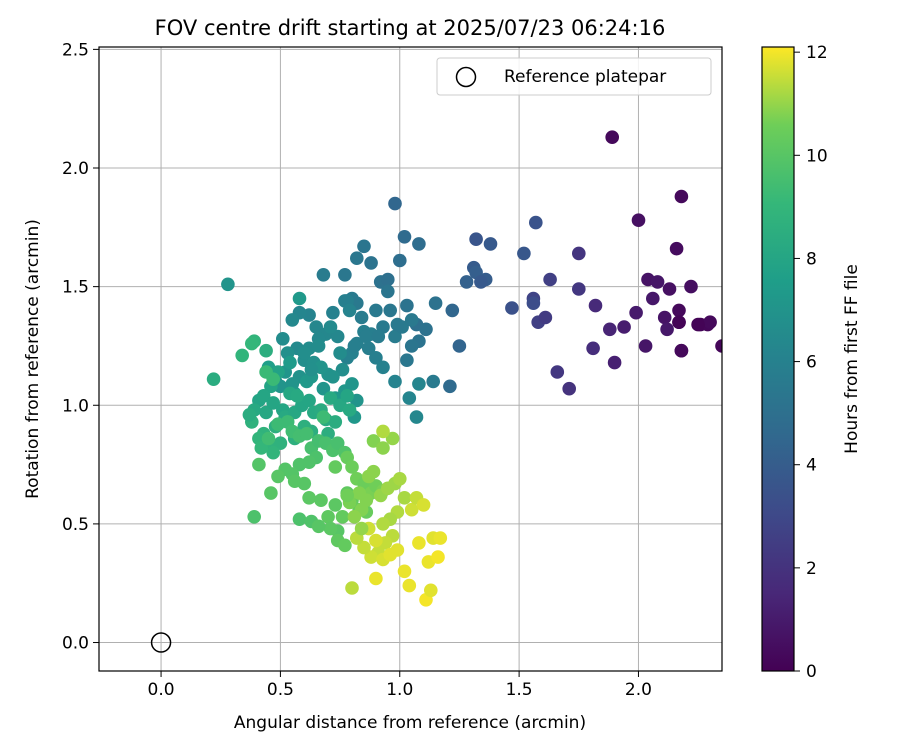  What do you see at coordinates (399, 690) in the screenshot?
I see `x-tick-label: 1.0` at bounding box center [399, 690].